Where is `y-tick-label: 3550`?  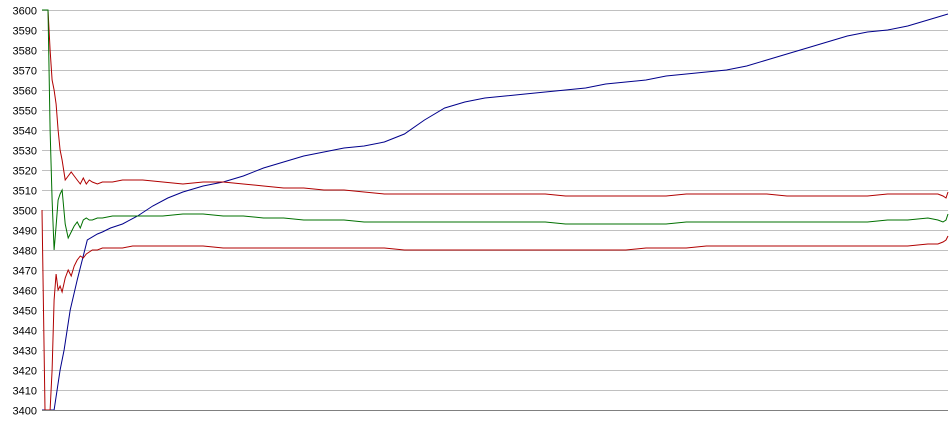 y-tick-label: 3550 is located at coordinates (25, 112).